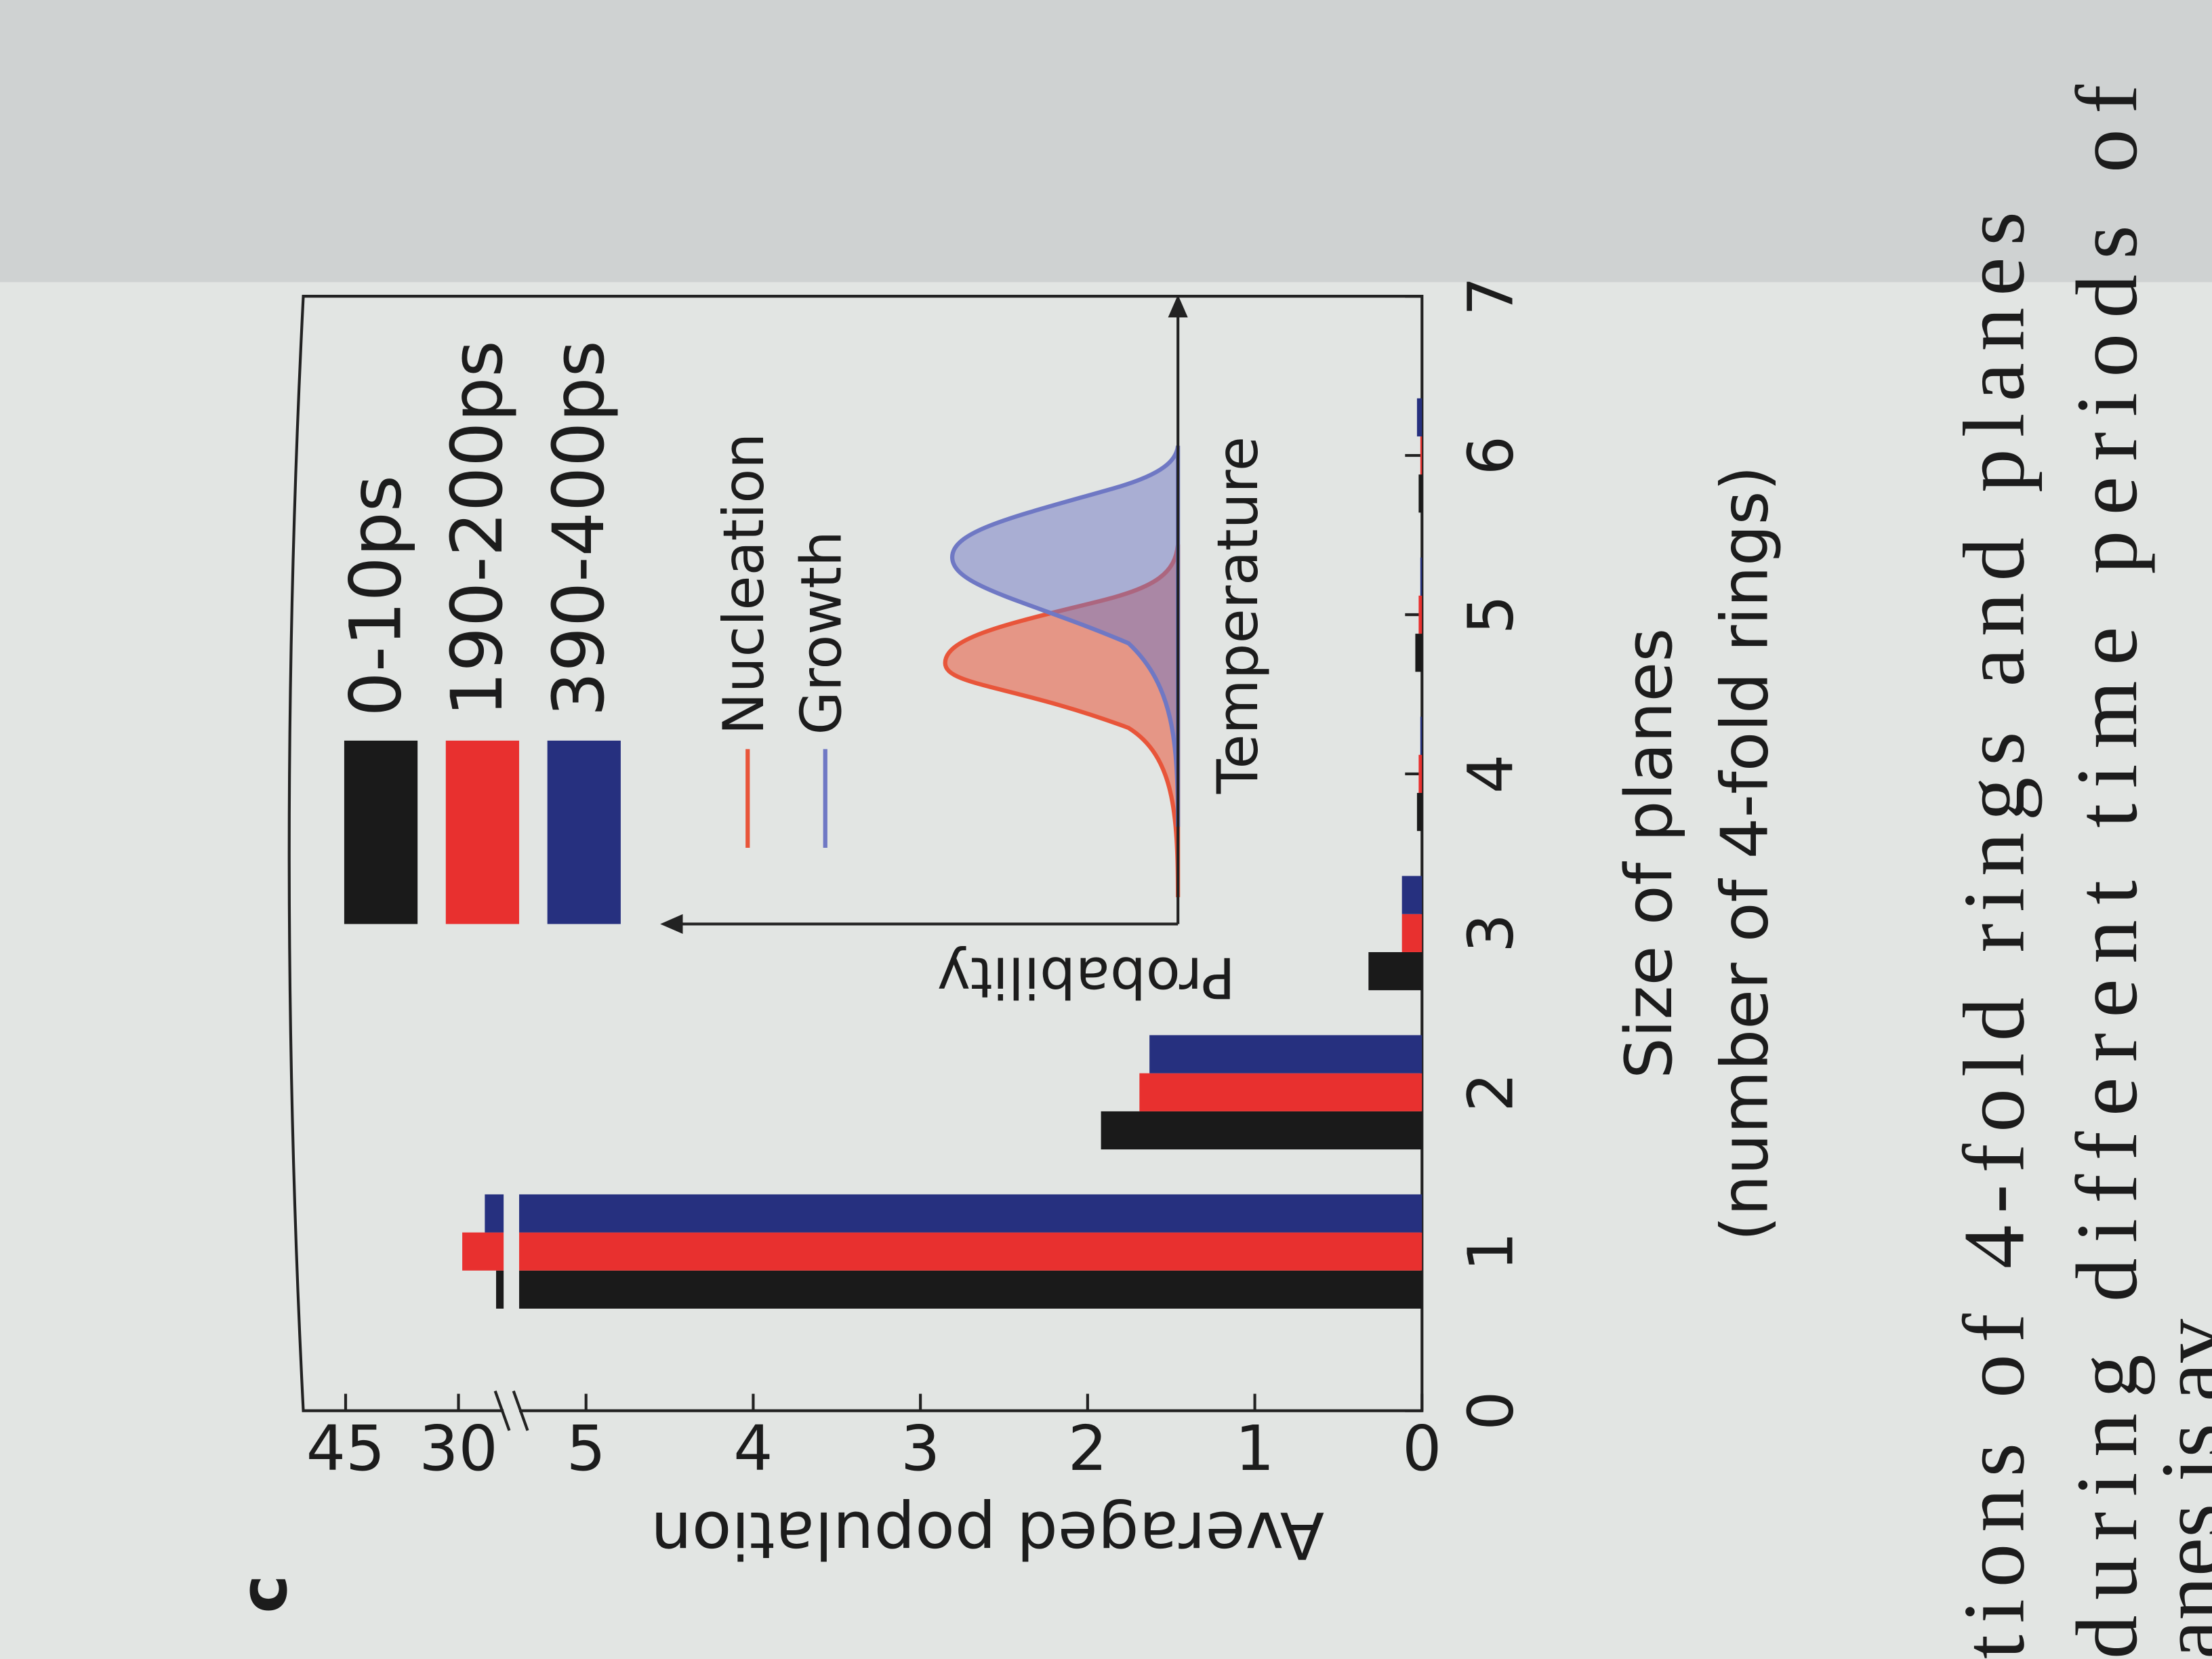  Describe the element at coordinates (1994, 935) in the screenshot. I see `caption-line: tions of 4-fold rings and planes` at that location.